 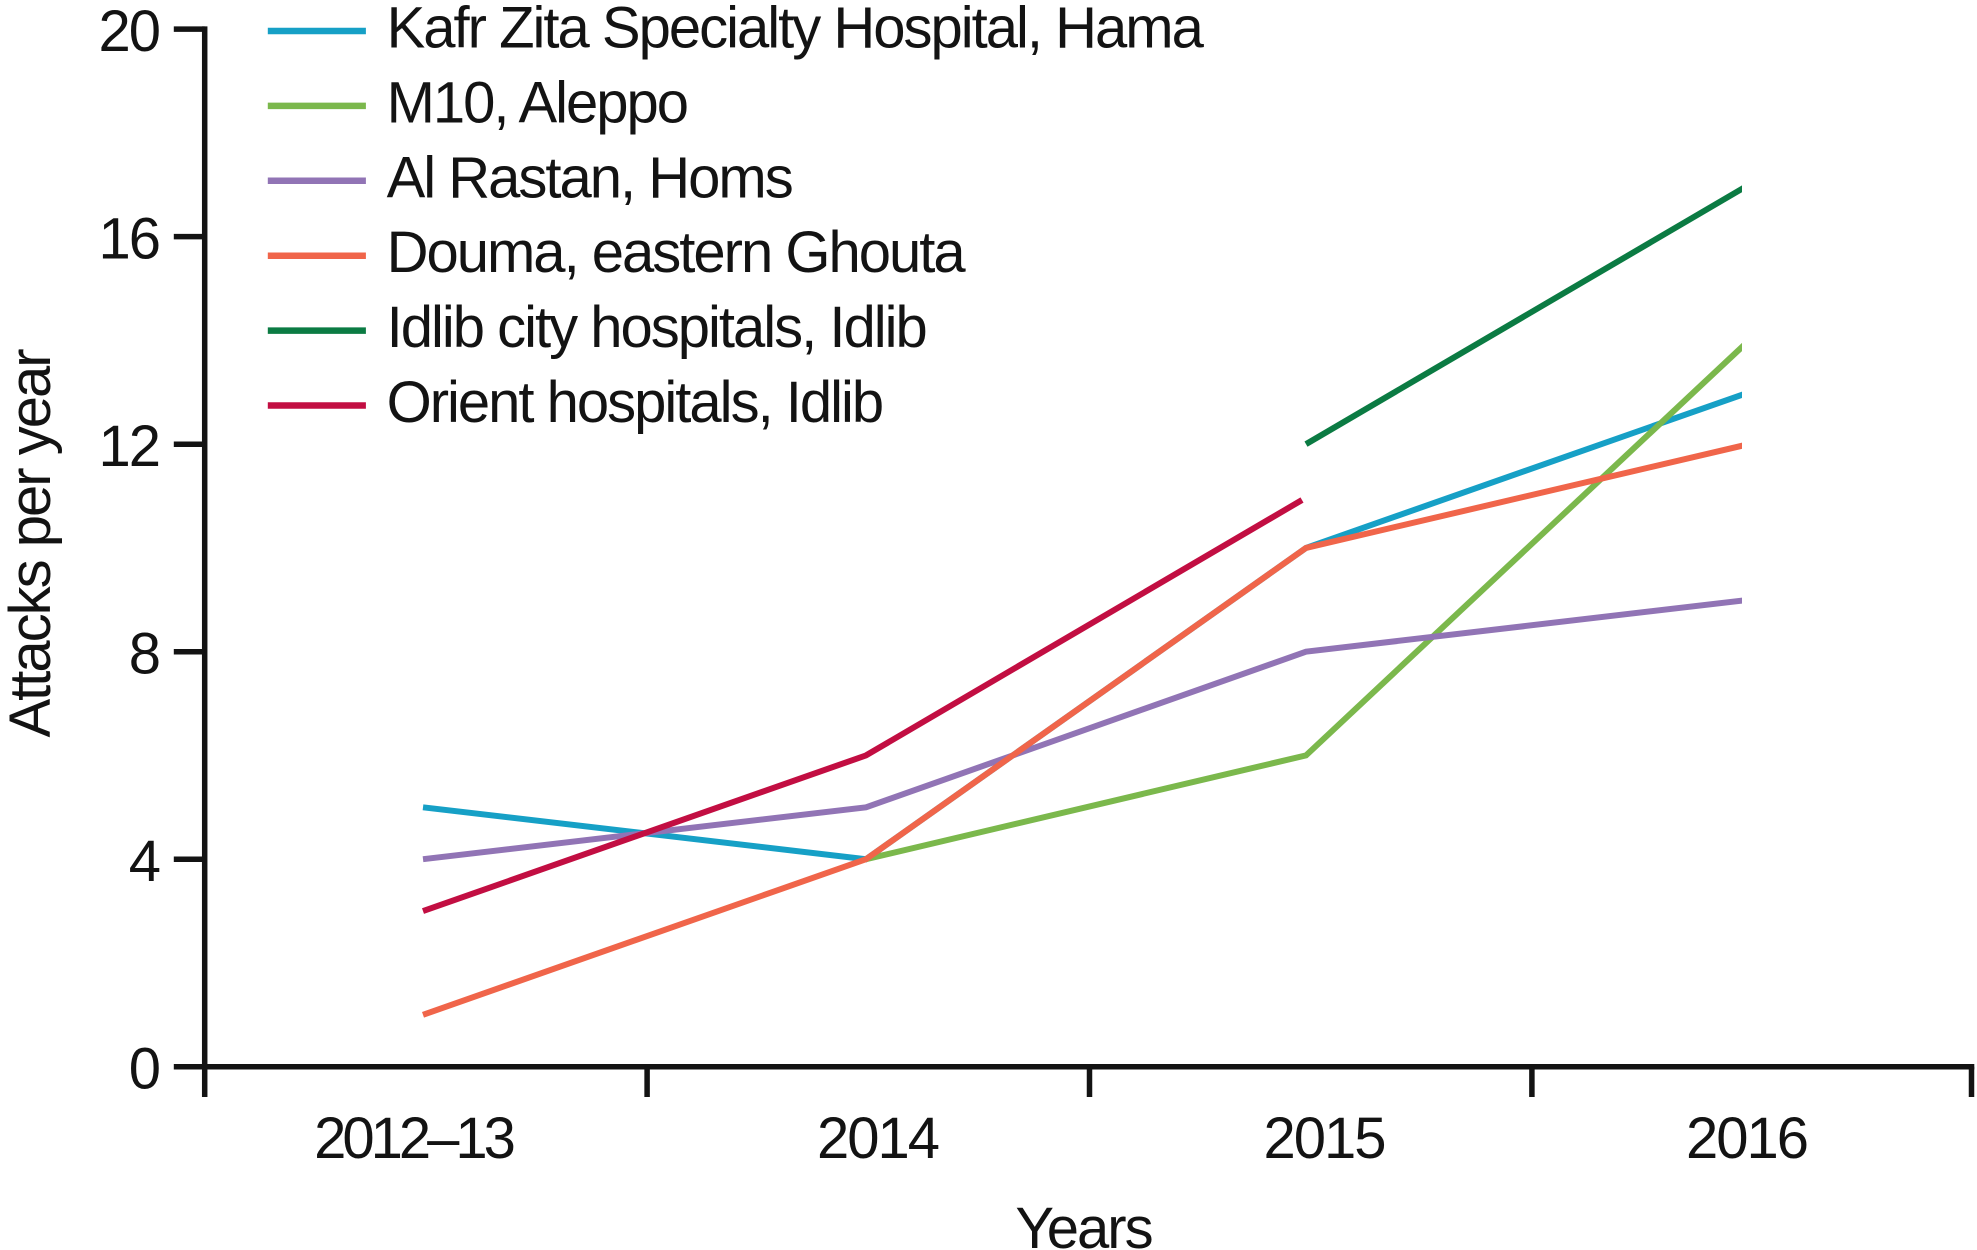 I want to click on svg-text: Idlib city hospitals, Idlib, so click(x=656, y=327).